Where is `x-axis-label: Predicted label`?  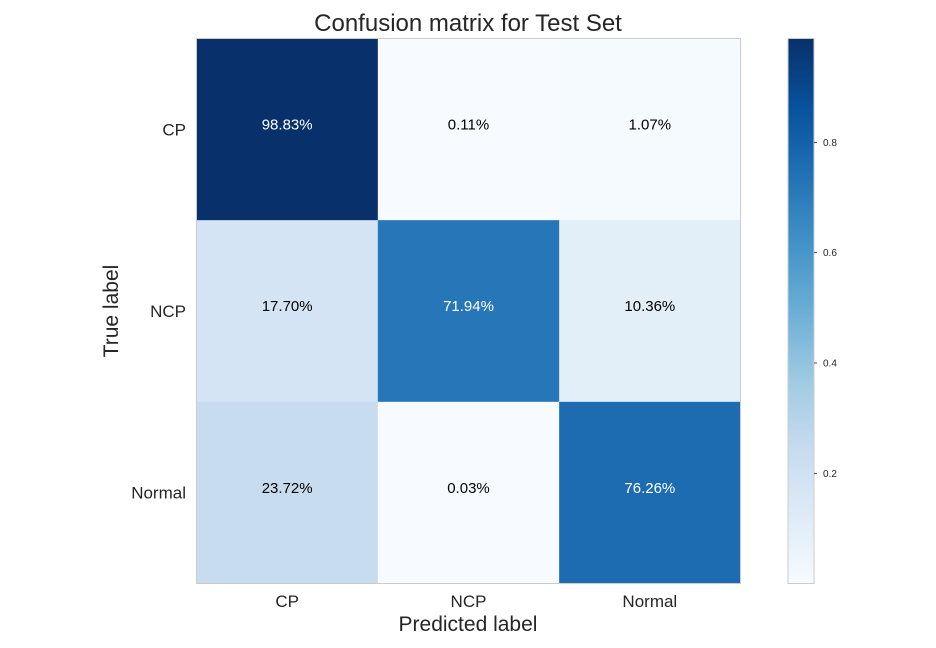 x-axis-label: Predicted label is located at coordinates (468, 624).